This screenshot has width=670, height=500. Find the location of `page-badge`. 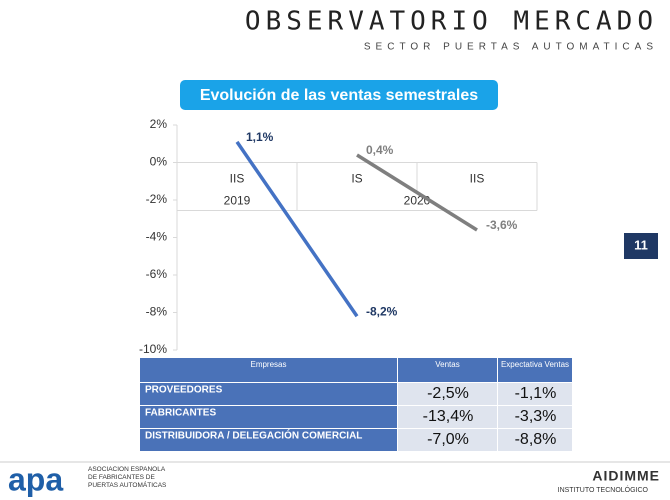

page-badge is located at coordinates (641, 246).